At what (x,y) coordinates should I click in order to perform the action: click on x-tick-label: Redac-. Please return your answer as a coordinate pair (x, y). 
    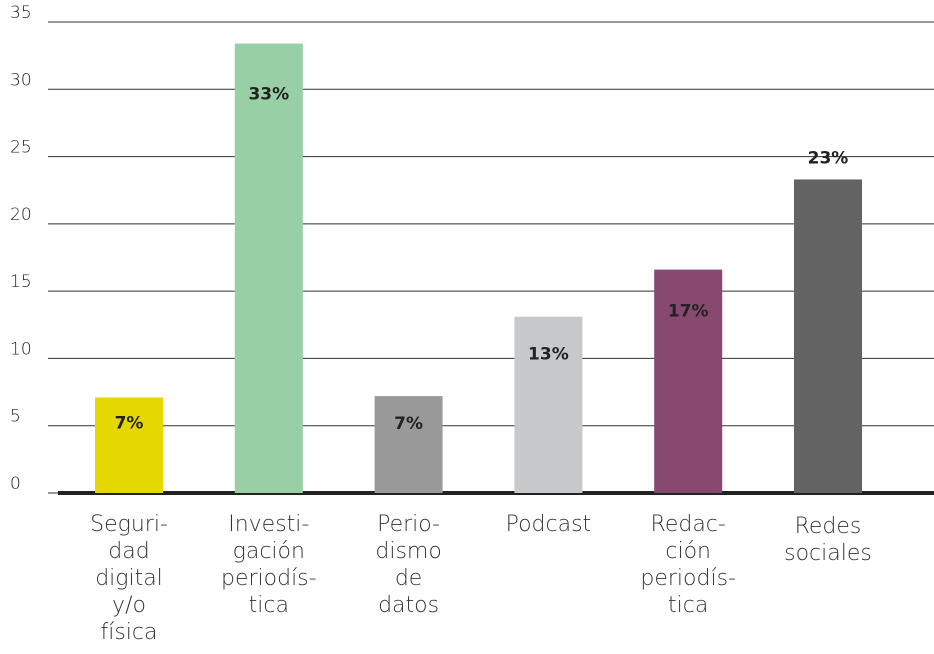
    Looking at the image, I should click on (688, 524).